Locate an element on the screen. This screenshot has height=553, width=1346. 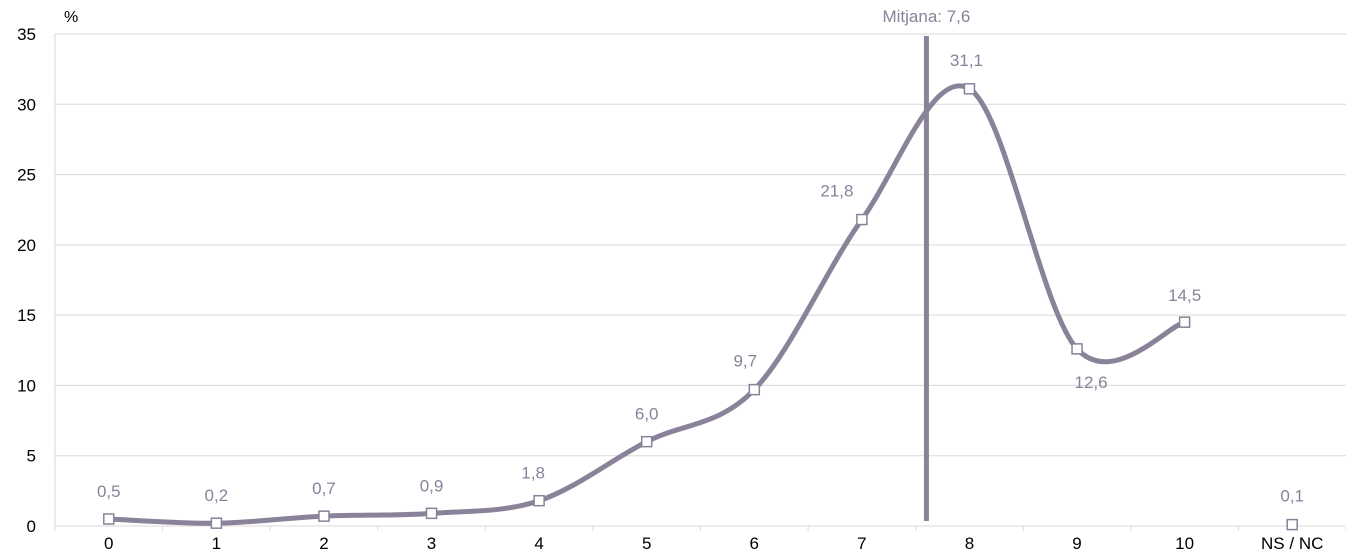
data-label: 0,2 is located at coordinates (217, 495).